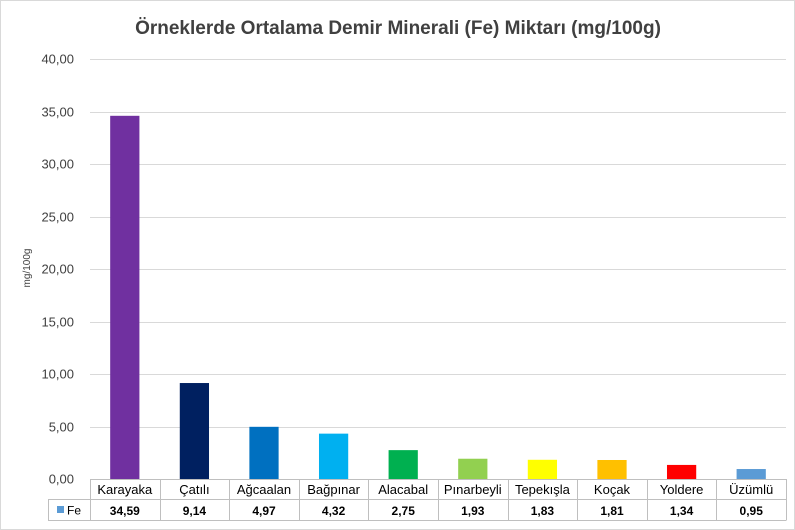 The height and width of the screenshot is (530, 795). Describe the element at coordinates (61, 427) in the screenshot. I see `y-tick-label: 5,00` at that location.